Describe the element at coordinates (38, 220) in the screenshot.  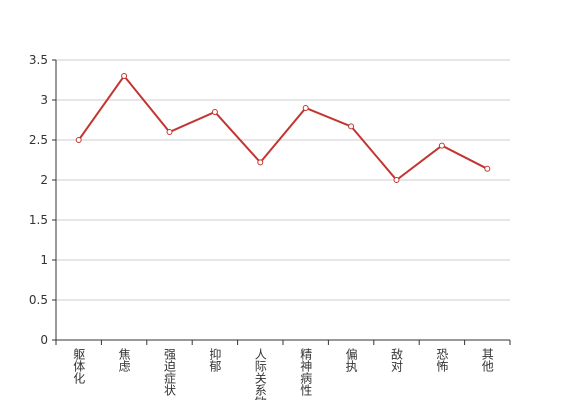
I see `y-tick-label: 1.5` at that location.